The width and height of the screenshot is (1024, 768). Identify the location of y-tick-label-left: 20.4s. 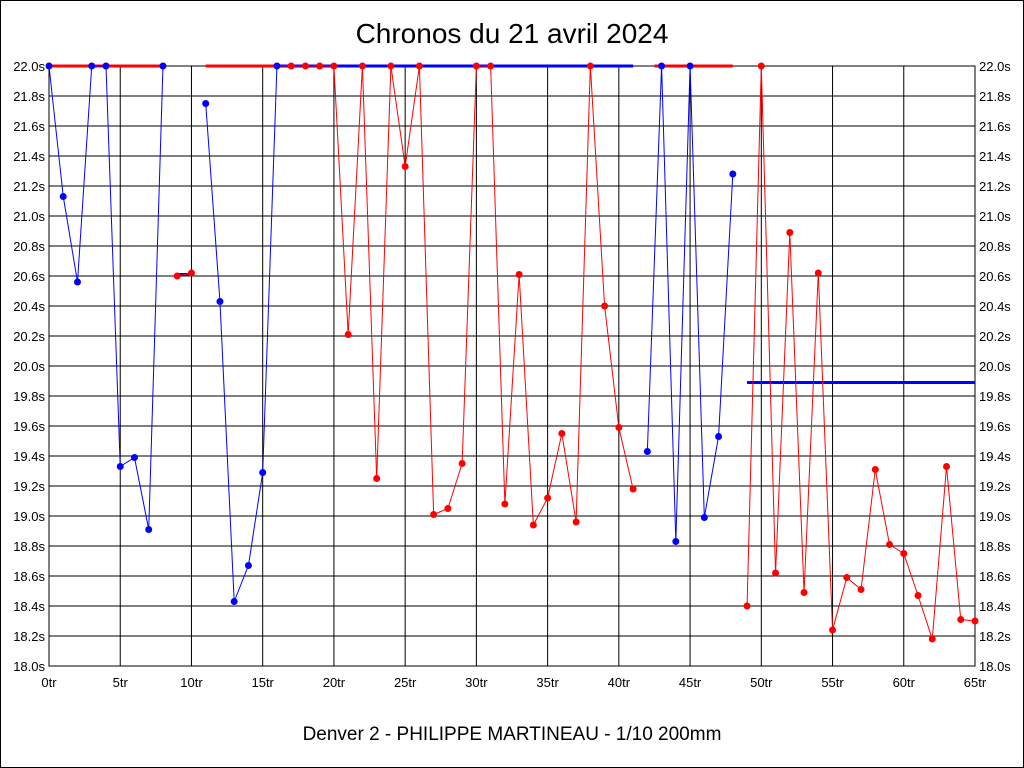
(29, 306).